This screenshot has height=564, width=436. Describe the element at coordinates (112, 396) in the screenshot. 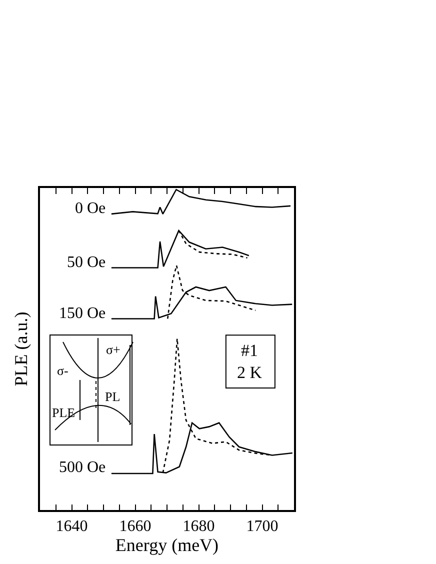

I see `annotation: PL` at that location.